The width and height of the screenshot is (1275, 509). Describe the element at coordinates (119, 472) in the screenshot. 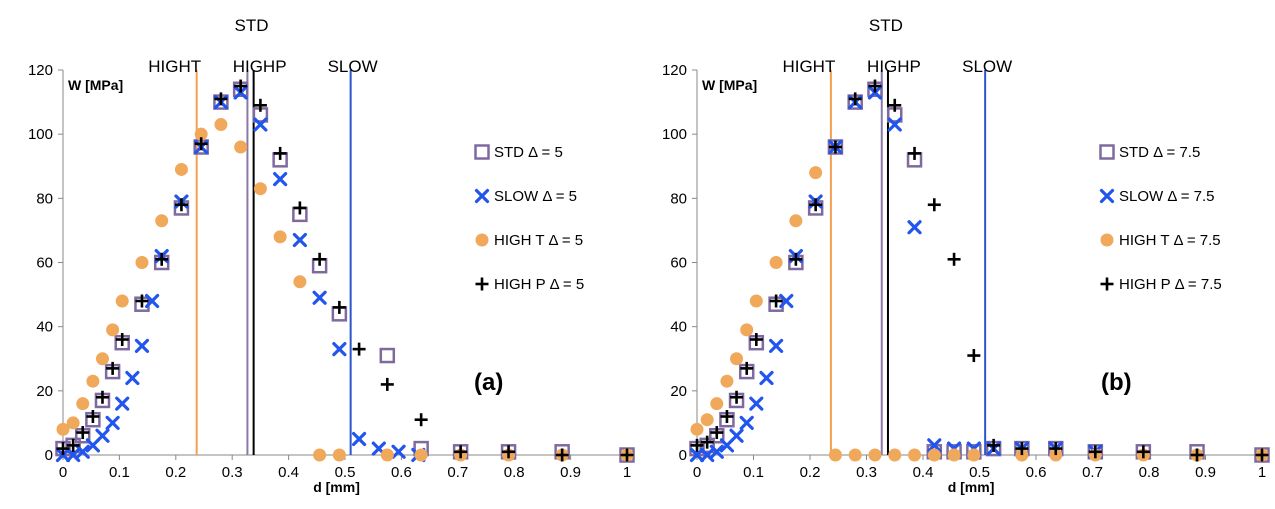

I see `x-tick-label: 0.1` at that location.